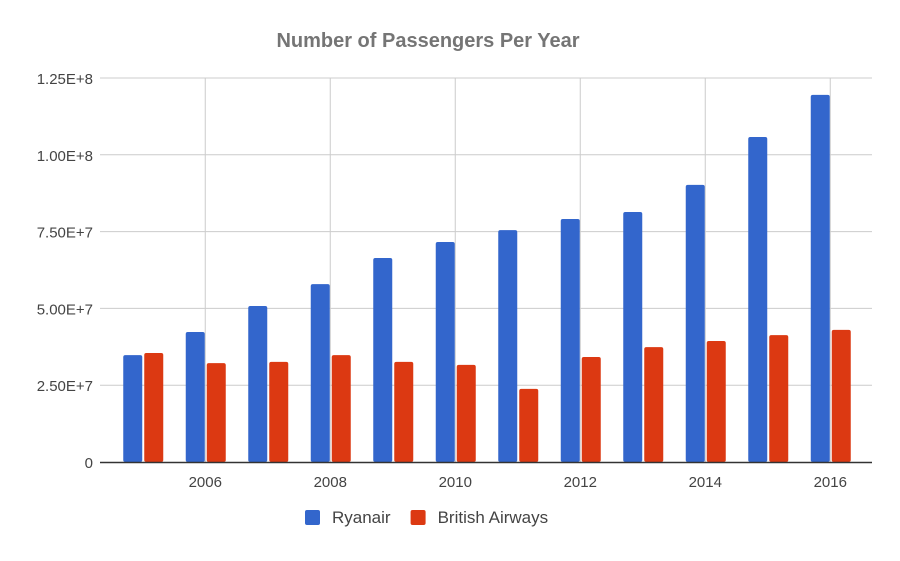  Describe the element at coordinates (65, 309) in the screenshot. I see `y-tick-label: 5.00E+7` at that location.